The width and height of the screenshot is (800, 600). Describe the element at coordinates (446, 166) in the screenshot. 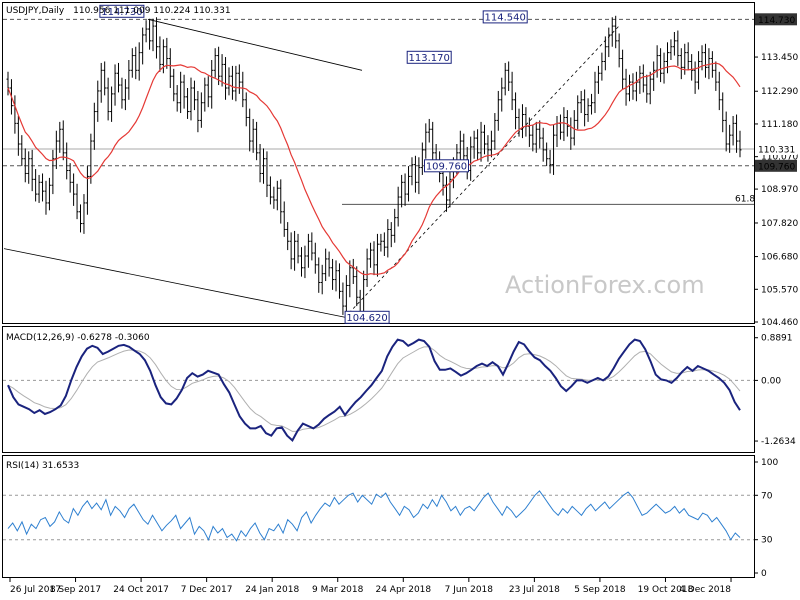

I see `annotation-109.760: 109.760` at that location.